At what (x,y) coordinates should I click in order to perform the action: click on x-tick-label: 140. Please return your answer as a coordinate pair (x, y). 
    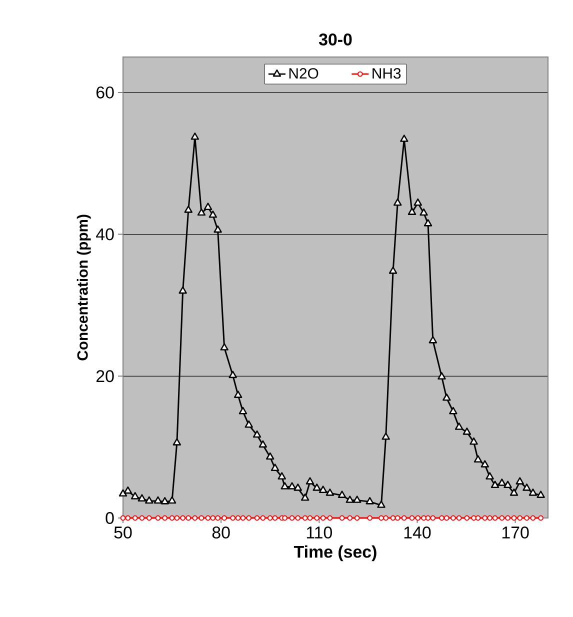
    Looking at the image, I should click on (417, 532).